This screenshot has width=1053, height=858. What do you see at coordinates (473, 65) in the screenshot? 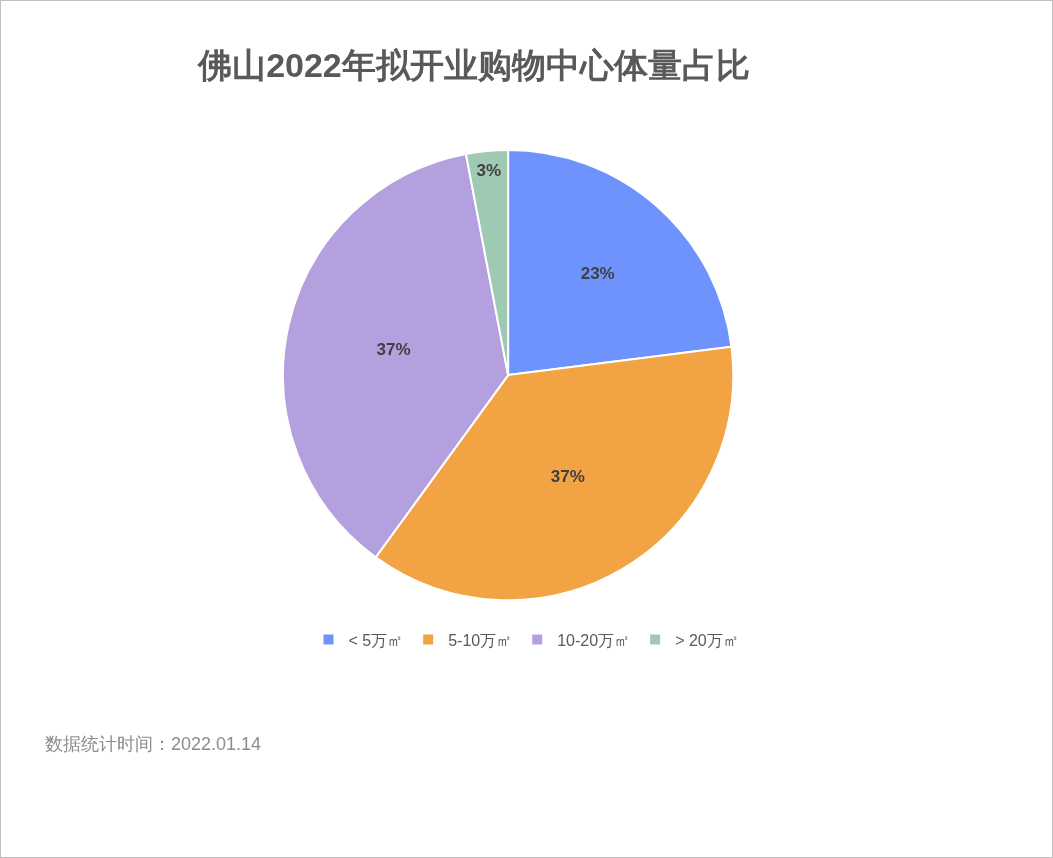
I see `chart-title: 佛山2022年拟开业购物中心体量占比` at bounding box center [473, 65].